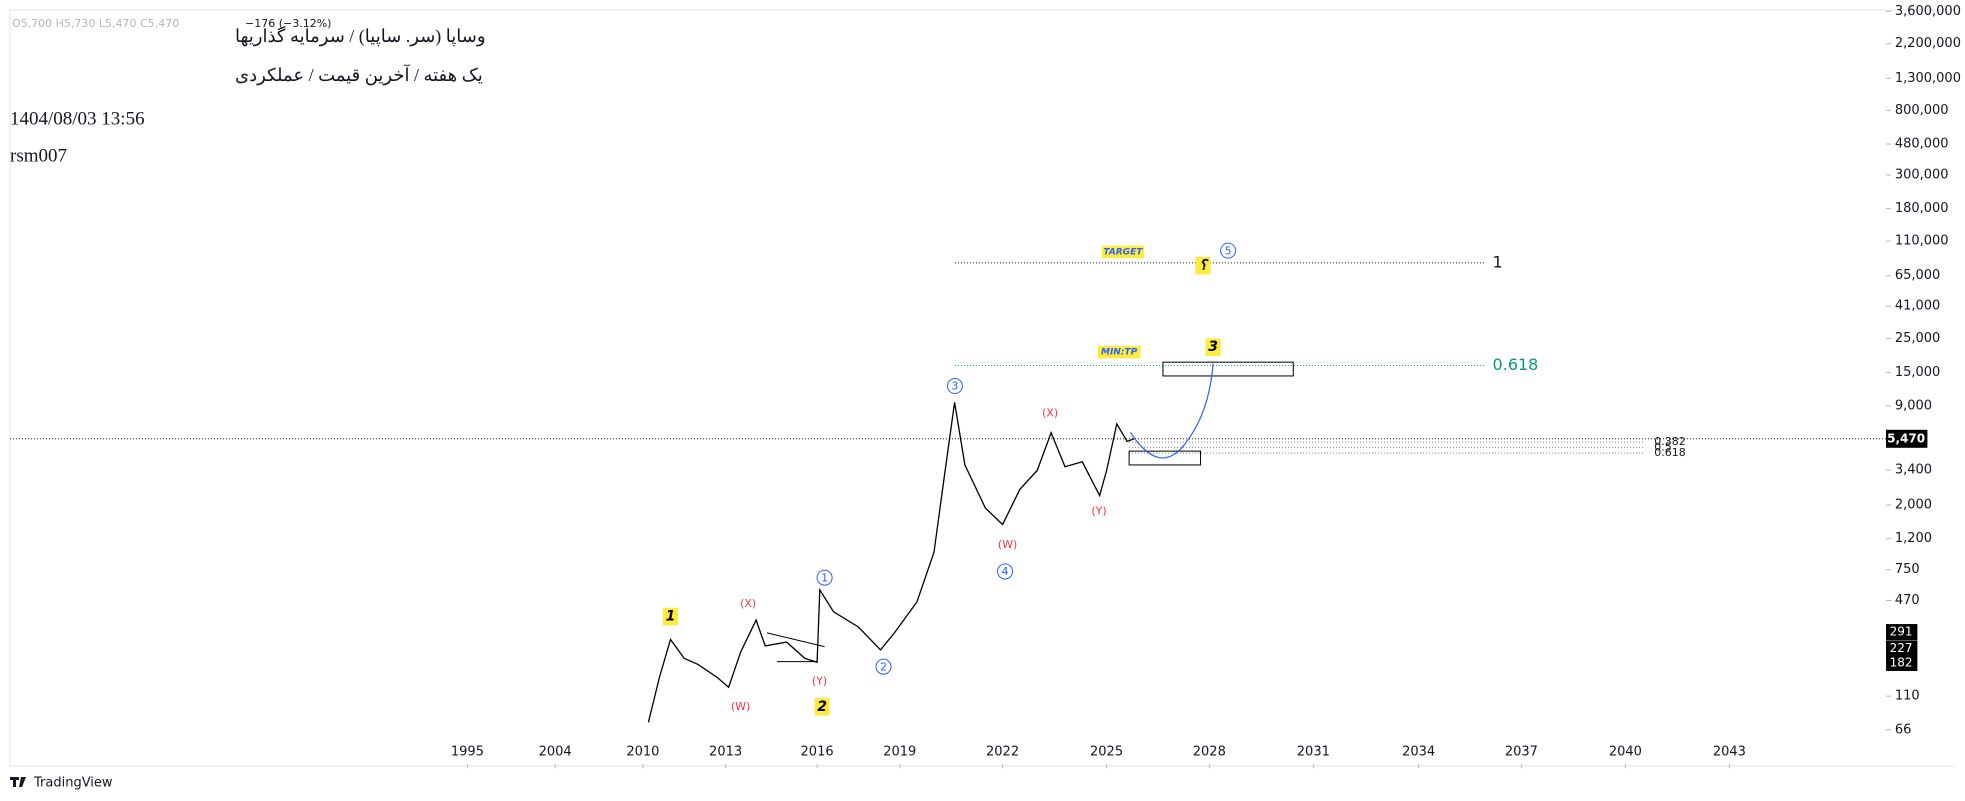 The image size is (1965, 801). I want to click on last-price-label: 5,470, so click(1906, 438).